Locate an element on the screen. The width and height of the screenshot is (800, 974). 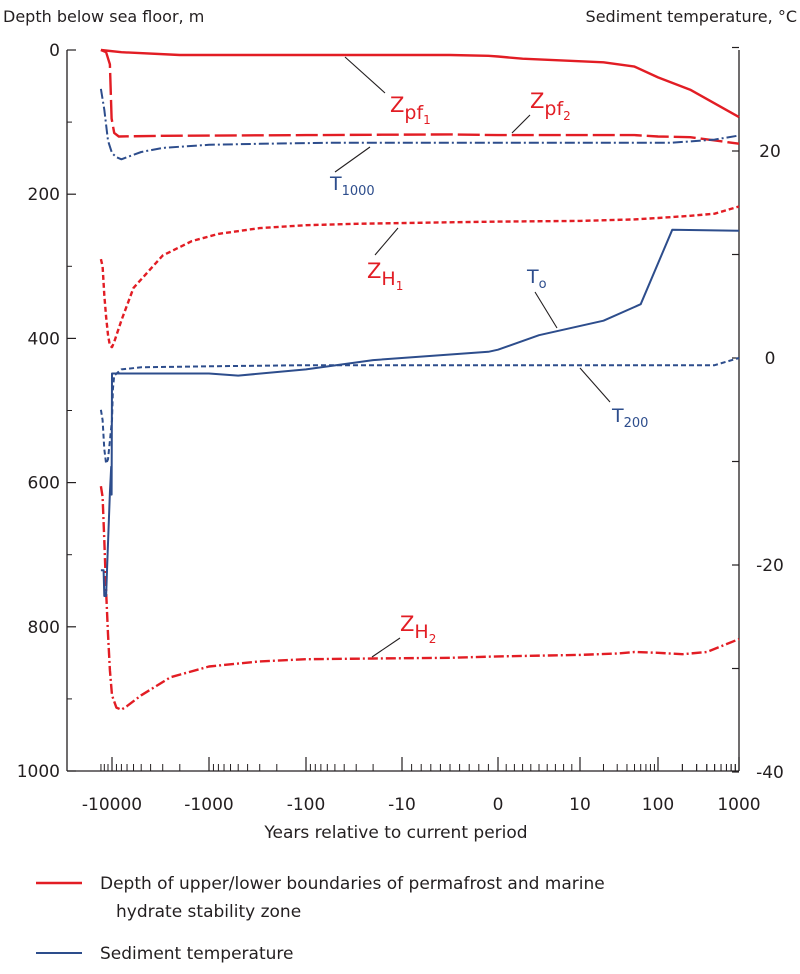
x-tick-label: 100 is located at coordinates (658, 805).